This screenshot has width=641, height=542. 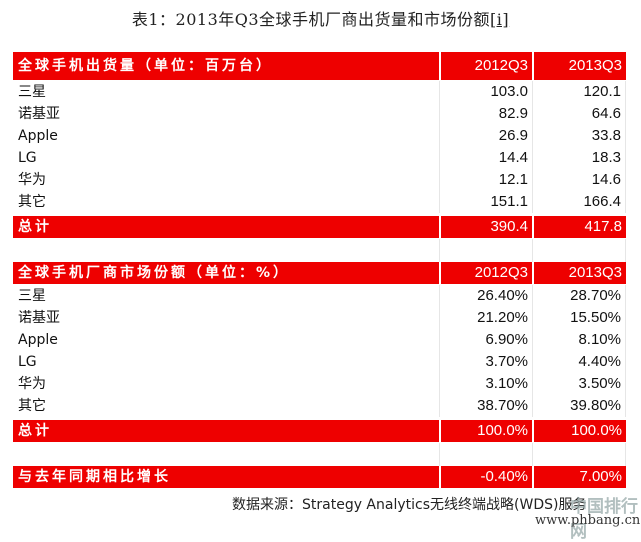 What do you see at coordinates (485, 202) in the screenshot?
I see `value-2012q3: 151.1` at bounding box center [485, 202].